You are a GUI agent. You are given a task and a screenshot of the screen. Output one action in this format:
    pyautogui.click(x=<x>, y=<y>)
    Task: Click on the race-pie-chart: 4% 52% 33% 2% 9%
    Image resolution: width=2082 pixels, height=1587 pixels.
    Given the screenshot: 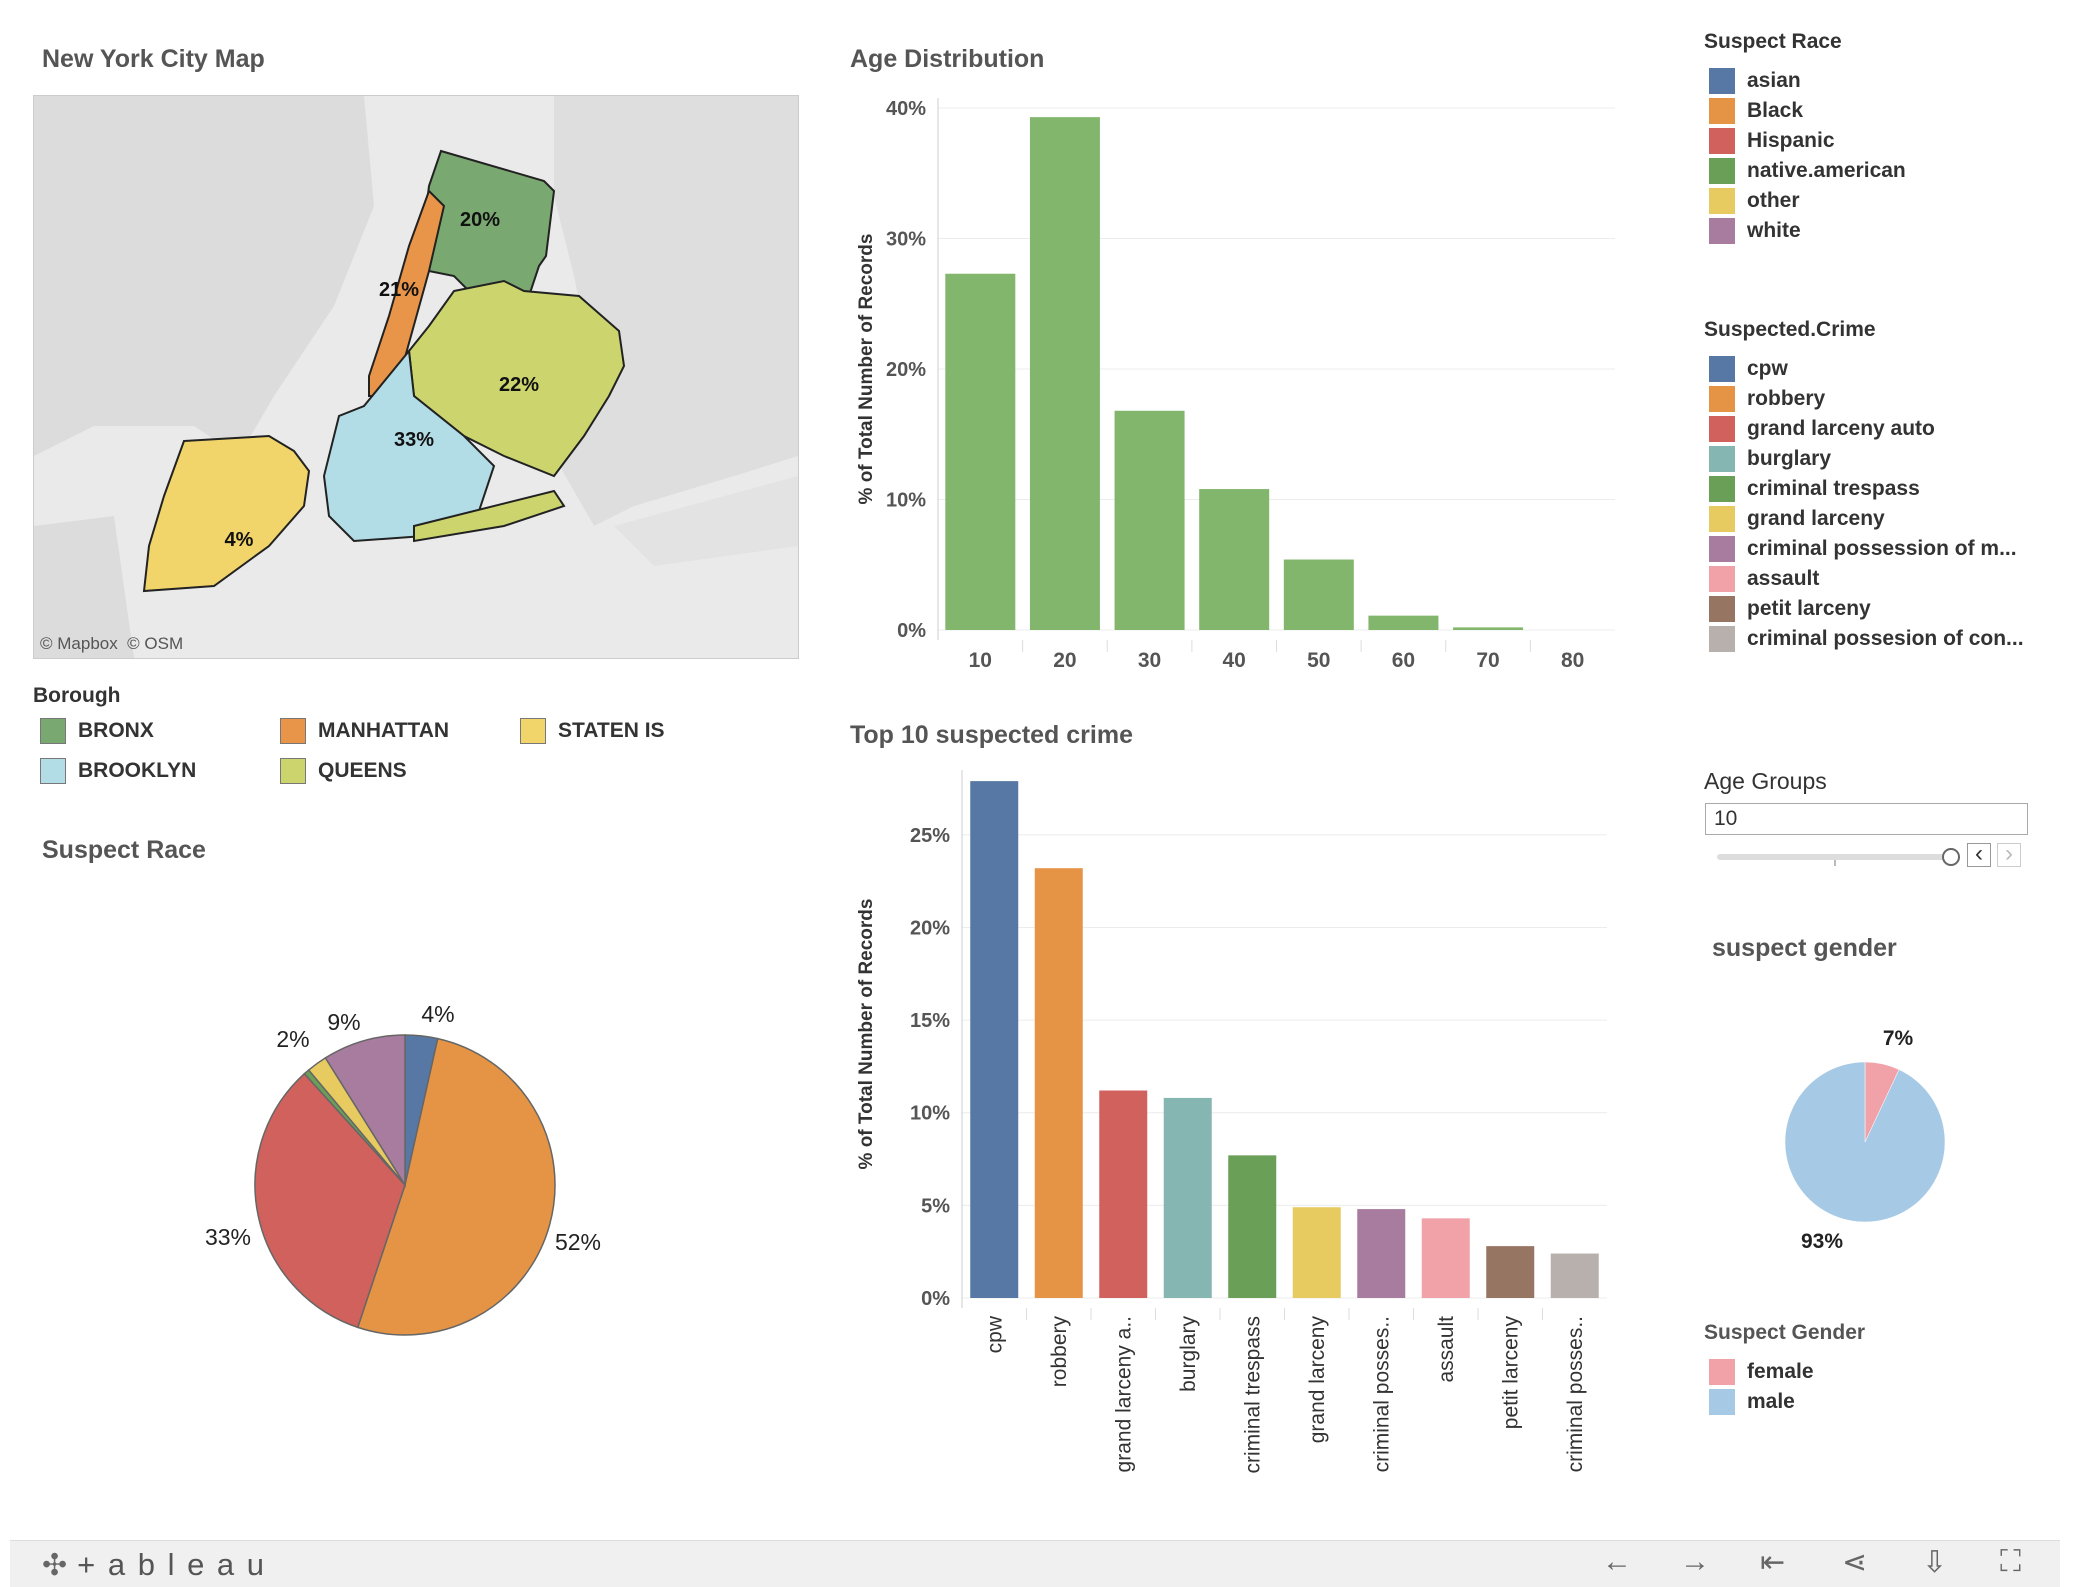 What is the action you would take?
    pyautogui.click(x=410, y=1170)
    